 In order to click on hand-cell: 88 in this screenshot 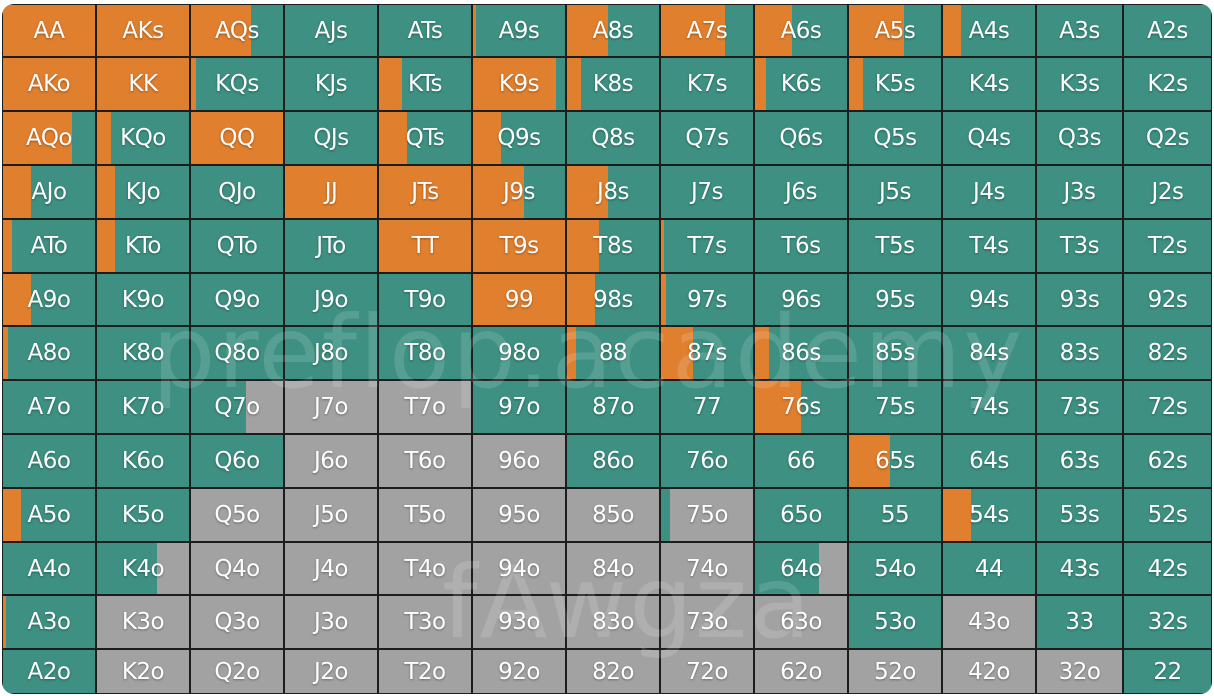, I will do `click(613, 353)`.